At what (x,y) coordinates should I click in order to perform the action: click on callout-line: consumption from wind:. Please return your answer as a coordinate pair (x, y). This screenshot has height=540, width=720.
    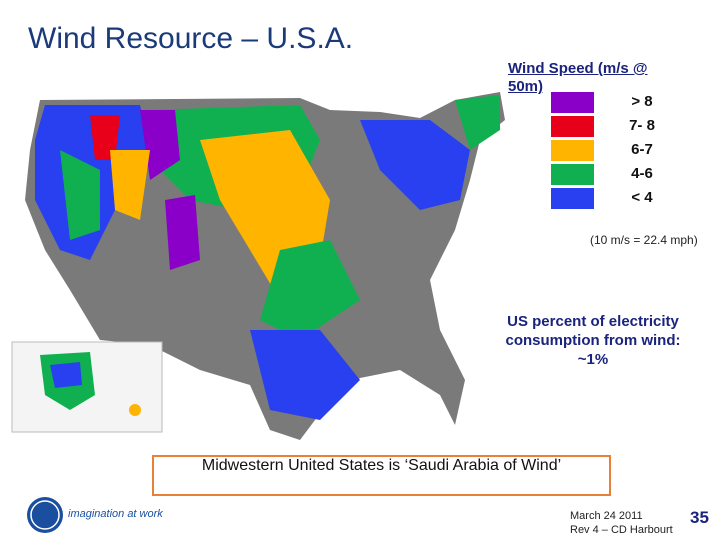
    Looking at the image, I should click on (593, 340).